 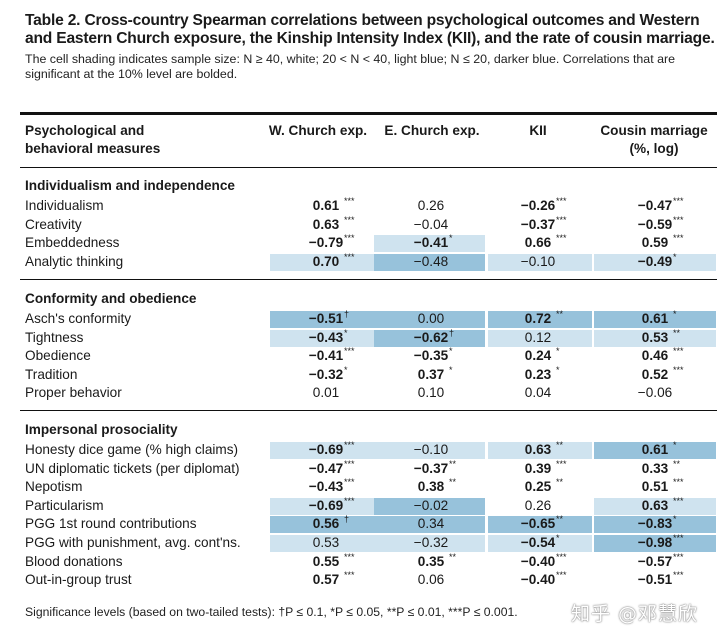 What do you see at coordinates (347, 314) in the screenshot?
I see `significance-marker: †` at bounding box center [347, 314].